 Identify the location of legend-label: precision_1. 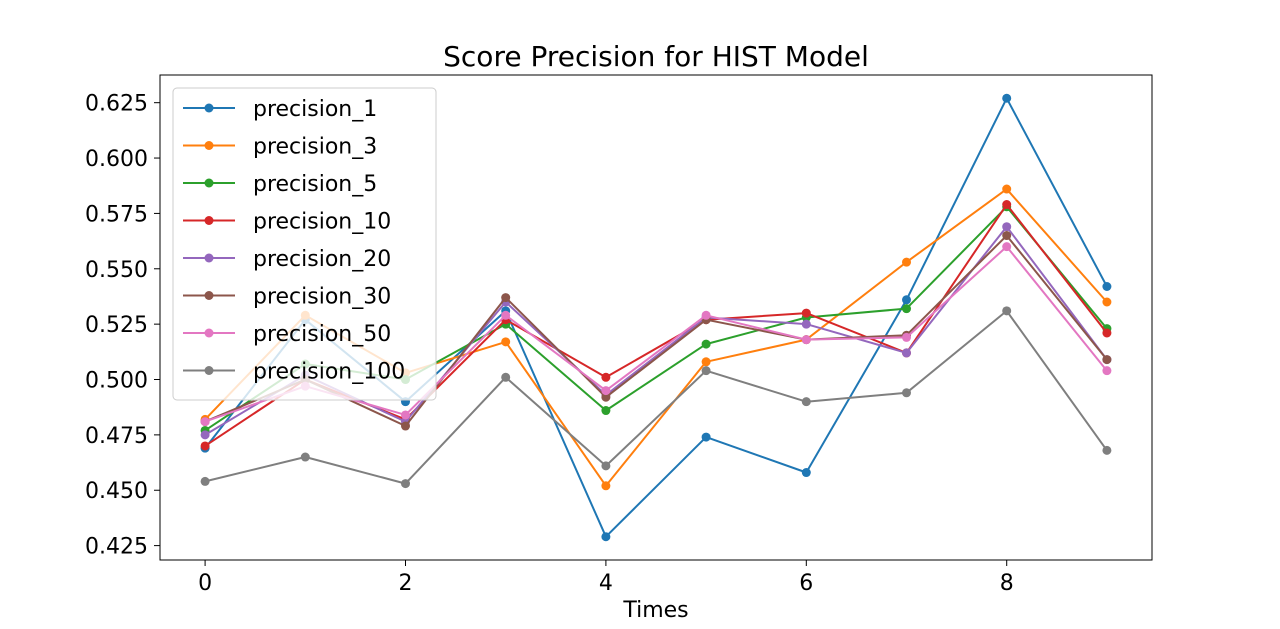
(315, 109).